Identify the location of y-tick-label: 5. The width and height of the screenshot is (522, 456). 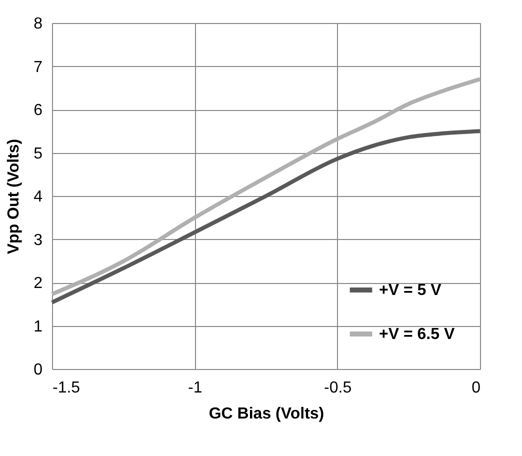
(38, 153).